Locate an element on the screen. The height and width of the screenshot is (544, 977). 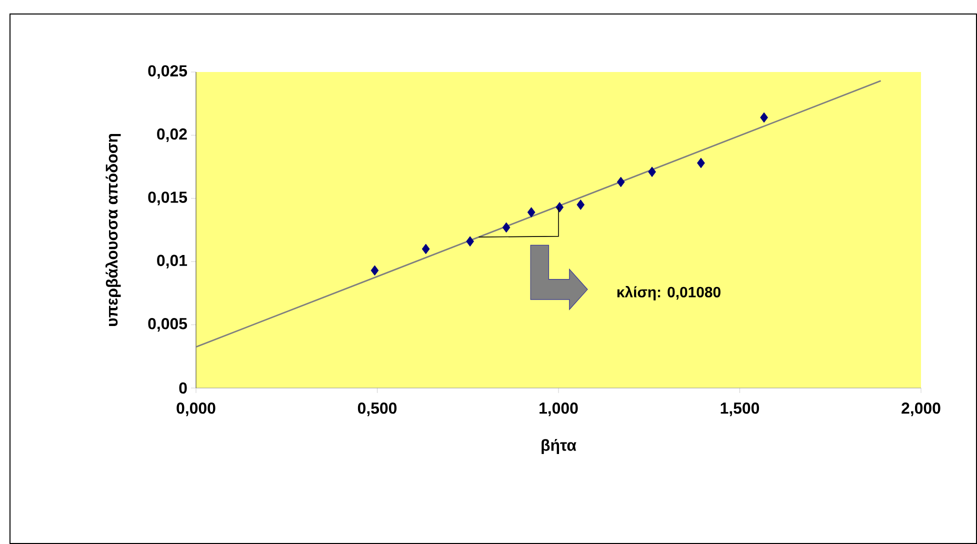
x-tick-label: 0,000 is located at coordinates (196, 409).